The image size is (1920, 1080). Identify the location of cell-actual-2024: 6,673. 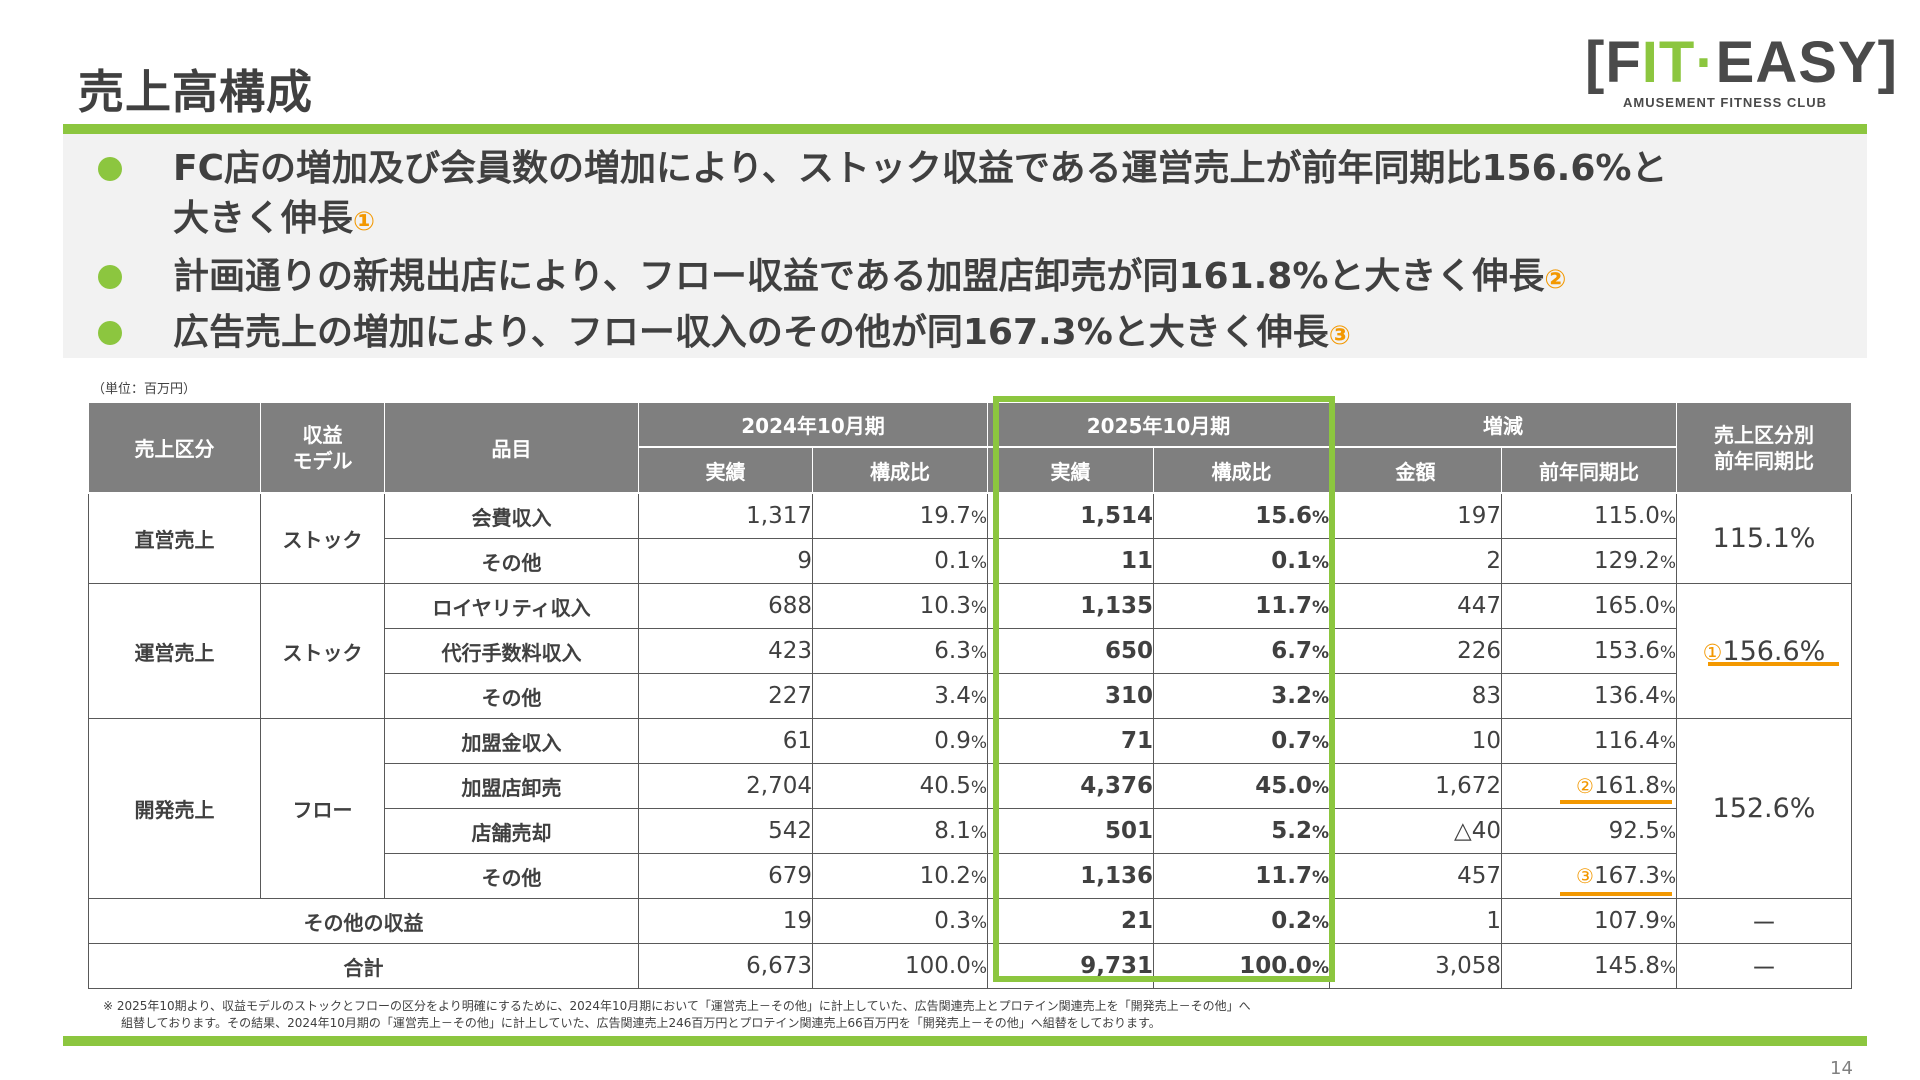
(725, 966).